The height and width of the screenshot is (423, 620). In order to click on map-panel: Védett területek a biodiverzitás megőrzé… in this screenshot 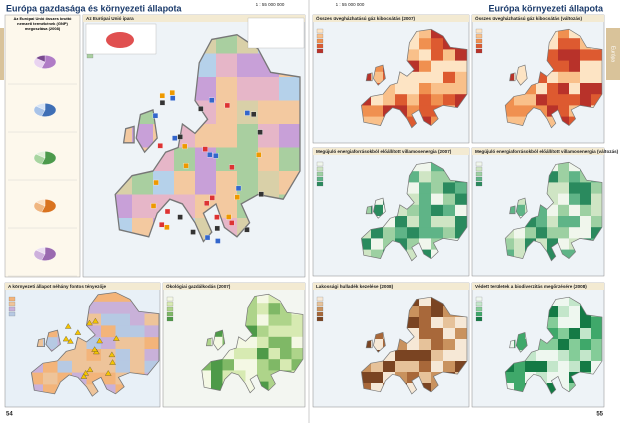, I will do `click(538, 345)`.